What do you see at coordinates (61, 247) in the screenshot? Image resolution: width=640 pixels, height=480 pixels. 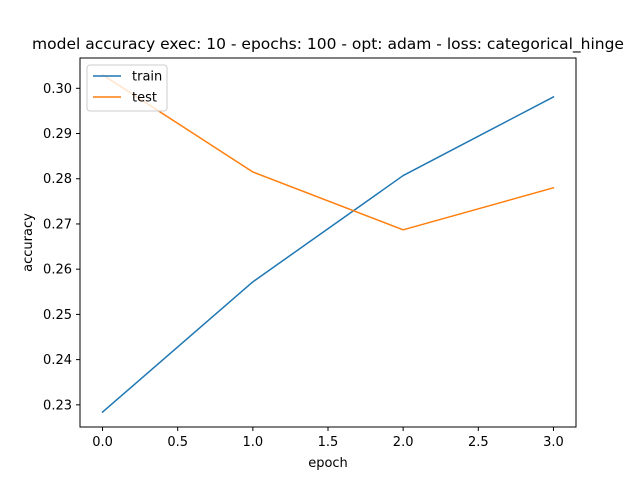 I see `y-axis: 0.23 0.24 0.25 0.26 0.27 0.28 0.29 0.30` at bounding box center [61, 247].